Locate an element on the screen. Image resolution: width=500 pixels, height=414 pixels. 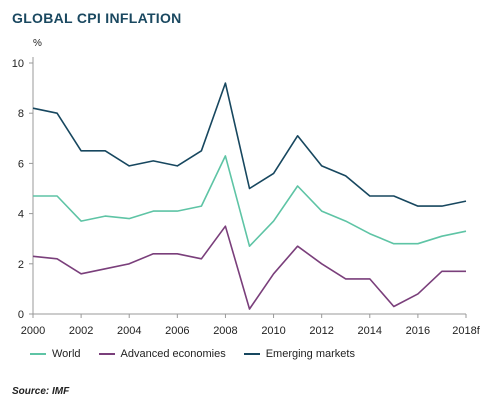
x-tick-label: 2004 is located at coordinates (129, 331).